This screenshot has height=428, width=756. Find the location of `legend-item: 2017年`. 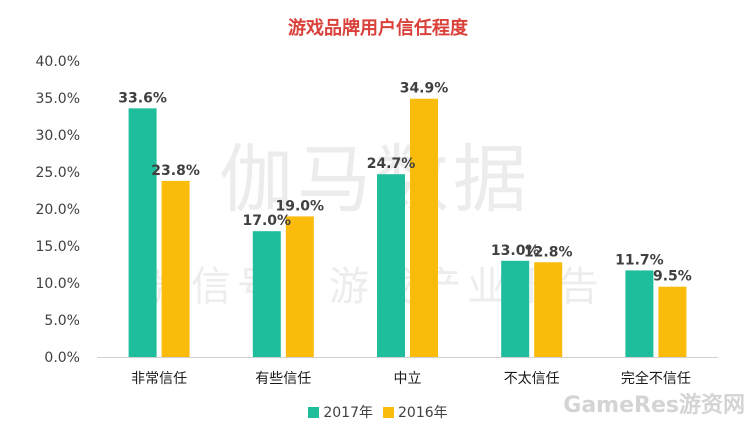

legend-item: 2017年 is located at coordinates (340, 412).